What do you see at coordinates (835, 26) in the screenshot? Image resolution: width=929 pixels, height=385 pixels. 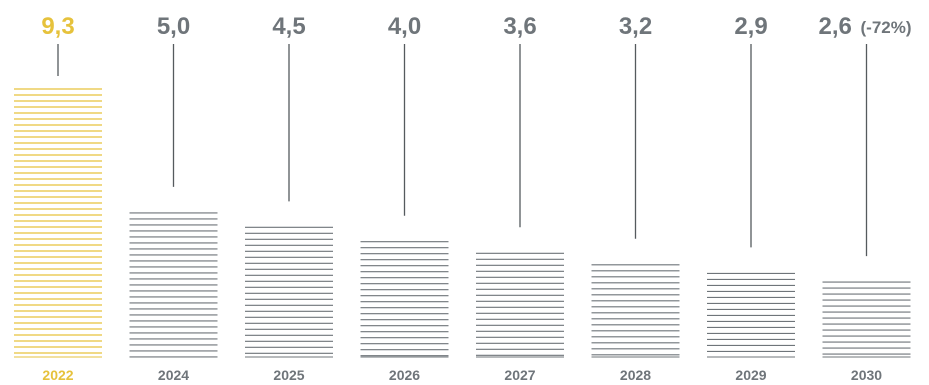 I see `value-label-2030: 2,6` at bounding box center [835, 26].